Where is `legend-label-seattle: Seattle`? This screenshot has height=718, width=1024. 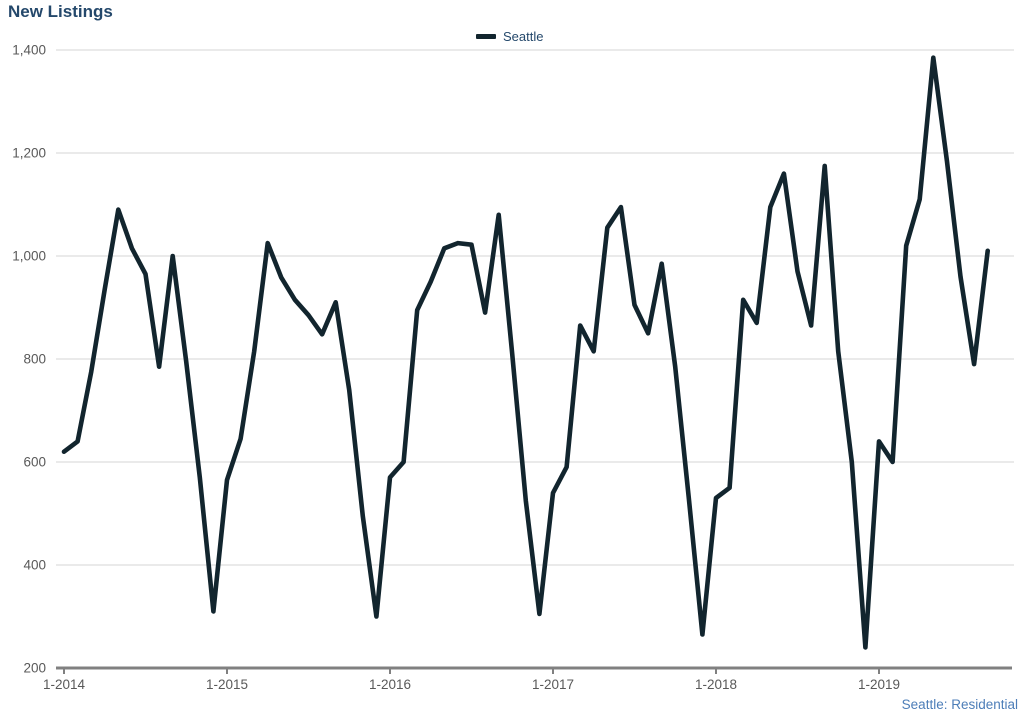
legend-label-seattle: Seattle is located at coordinates (523, 36).